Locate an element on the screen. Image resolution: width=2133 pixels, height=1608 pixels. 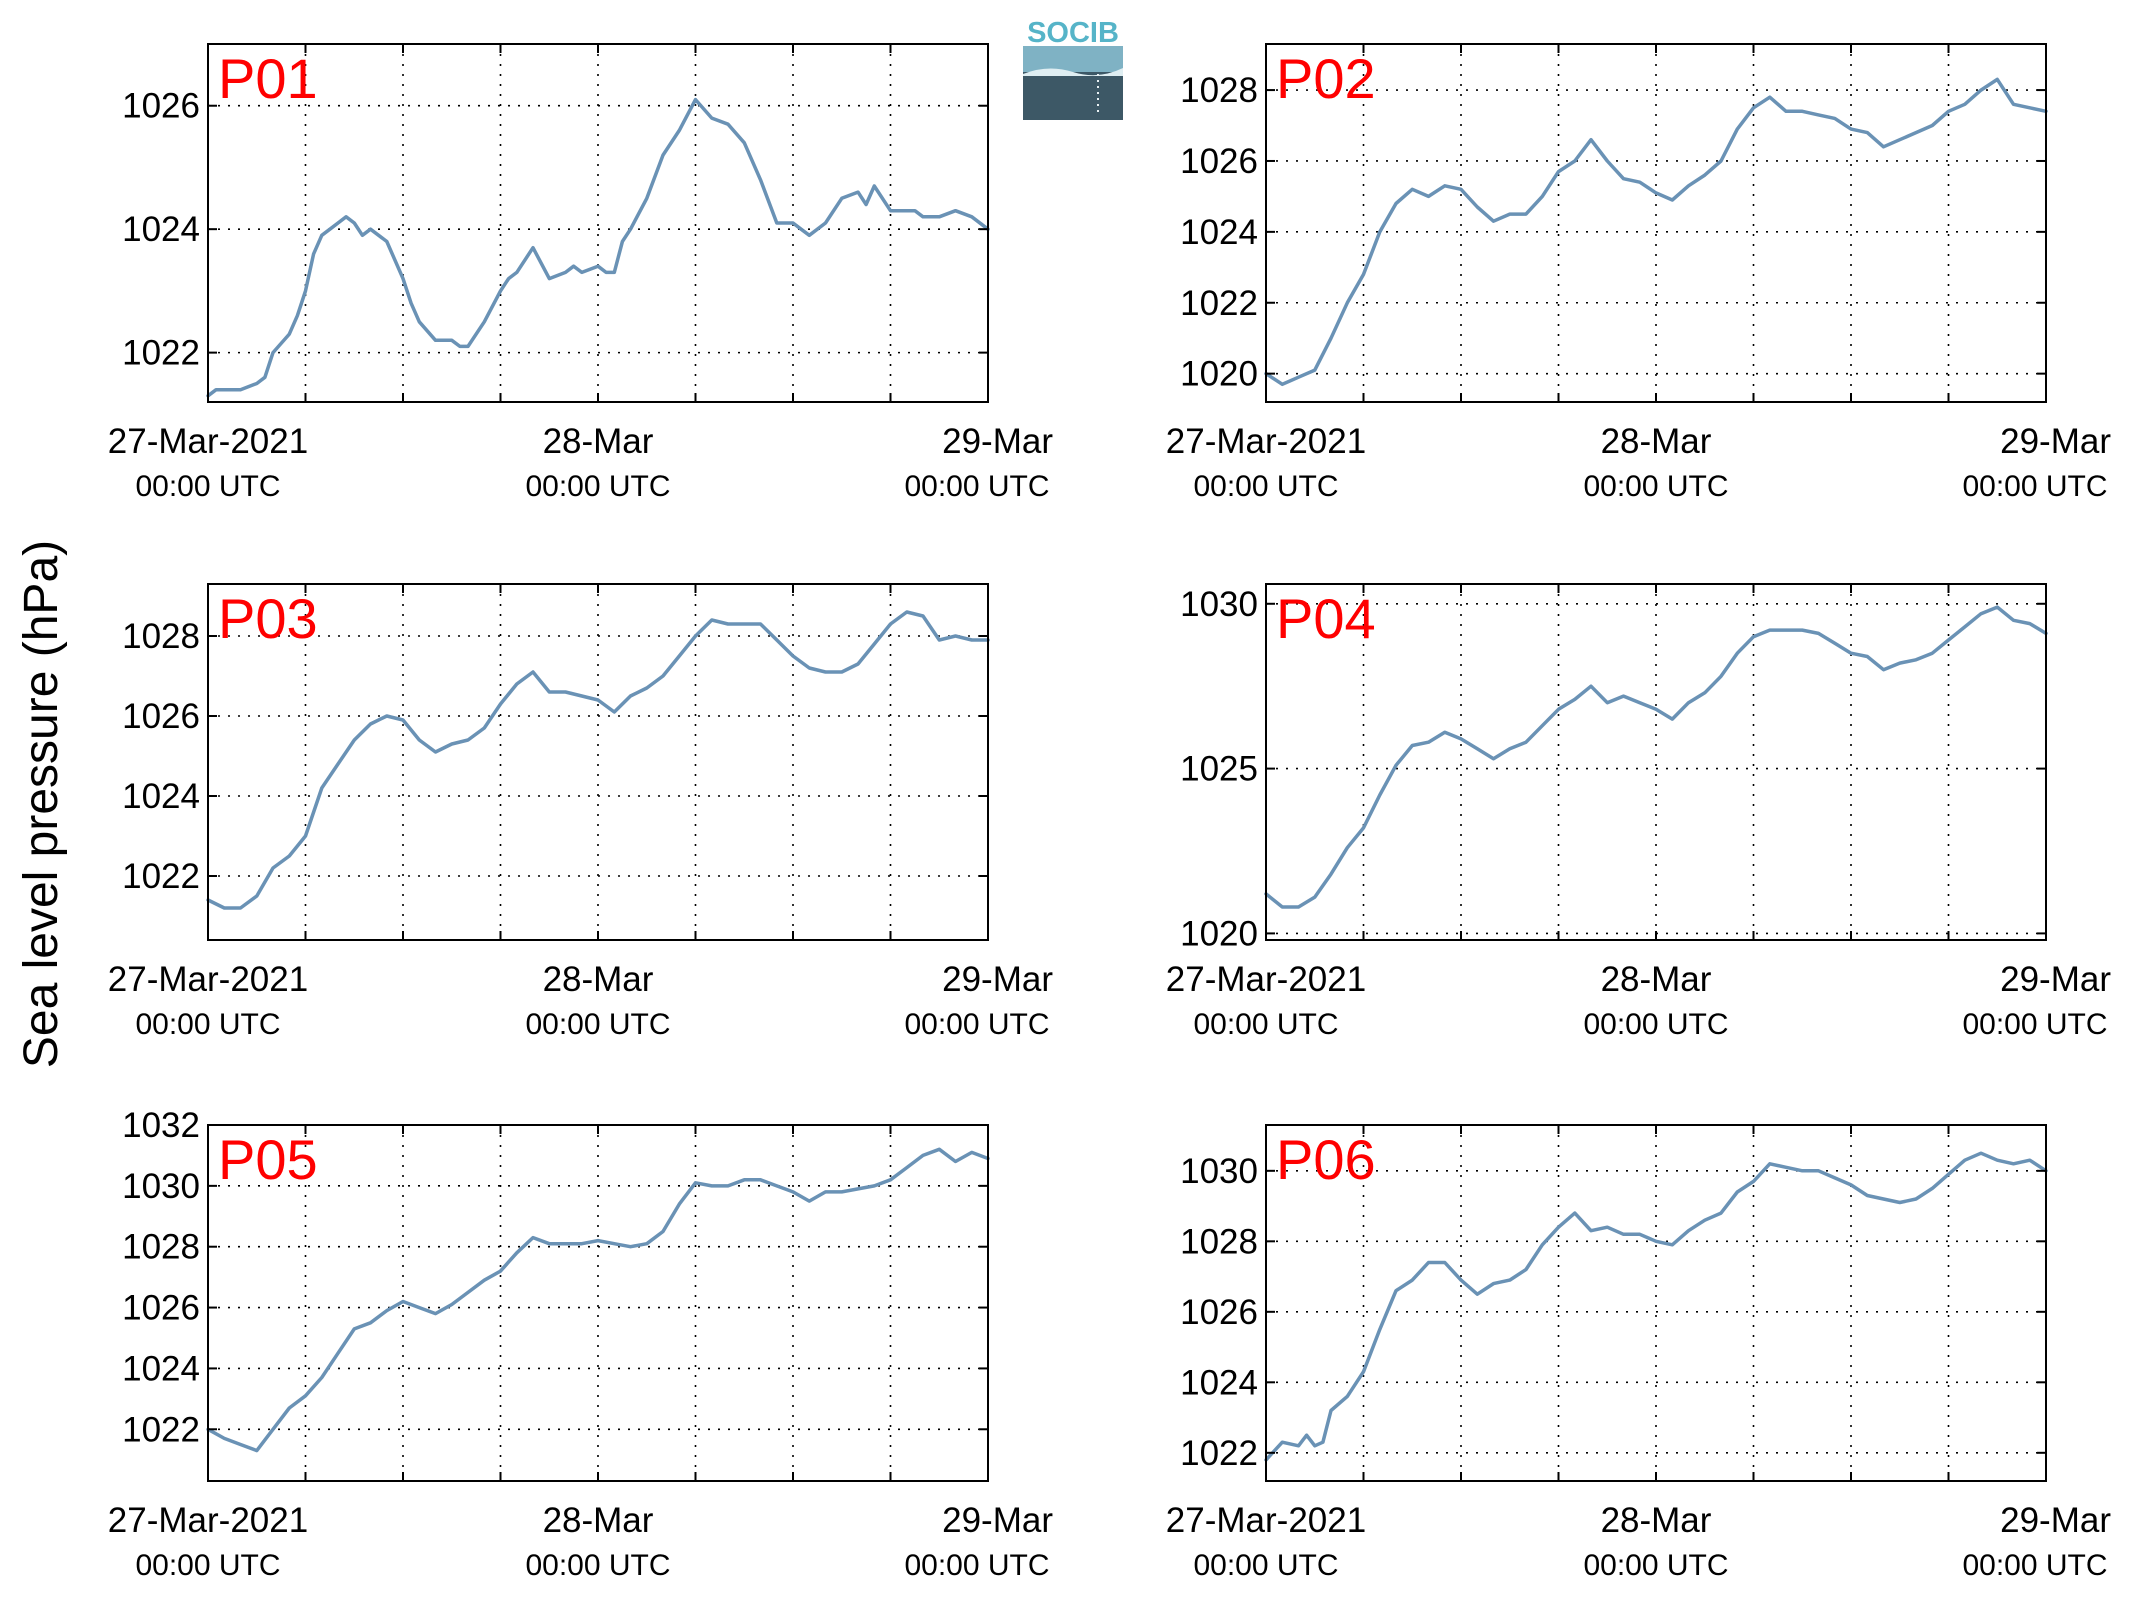
socib-logo: SOCIB is located at coordinates (1073, 68).